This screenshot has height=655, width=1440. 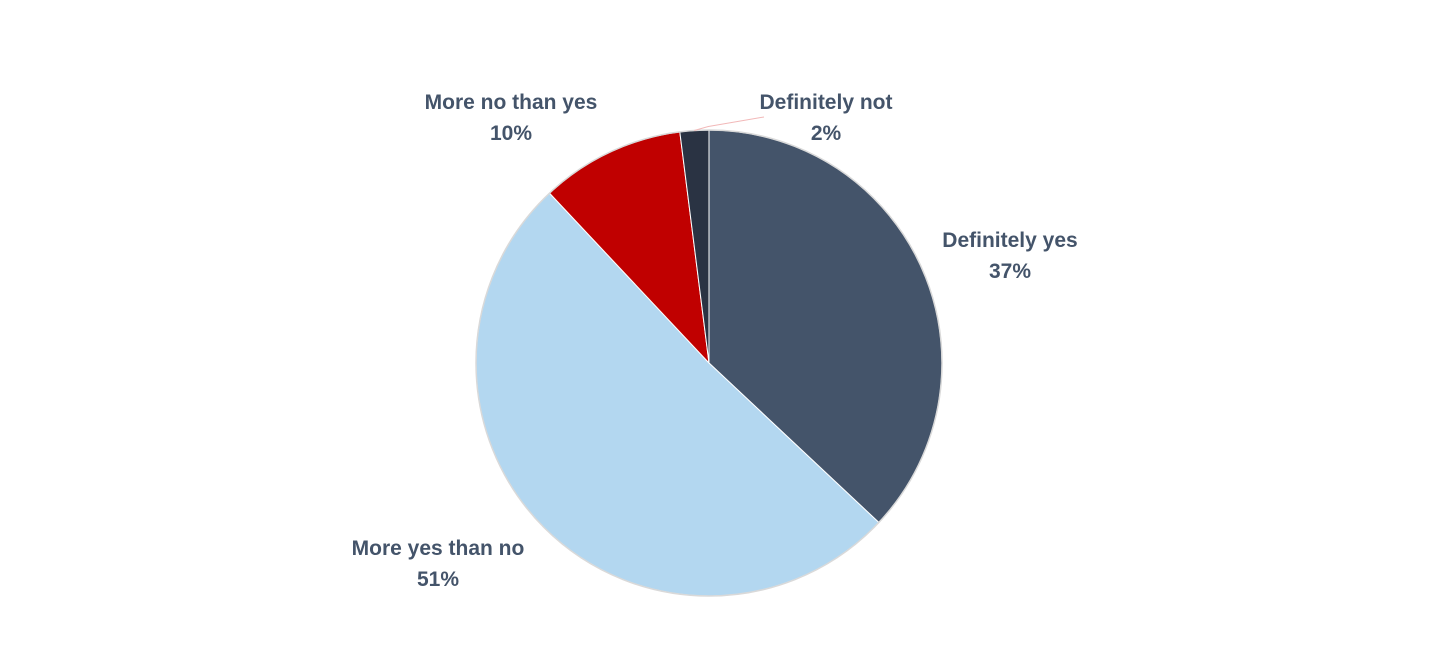 What do you see at coordinates (1010, 271) in the screenshot?
I see `slice-value-definitely-yes: 37%` at bounding box center [1010, 271].